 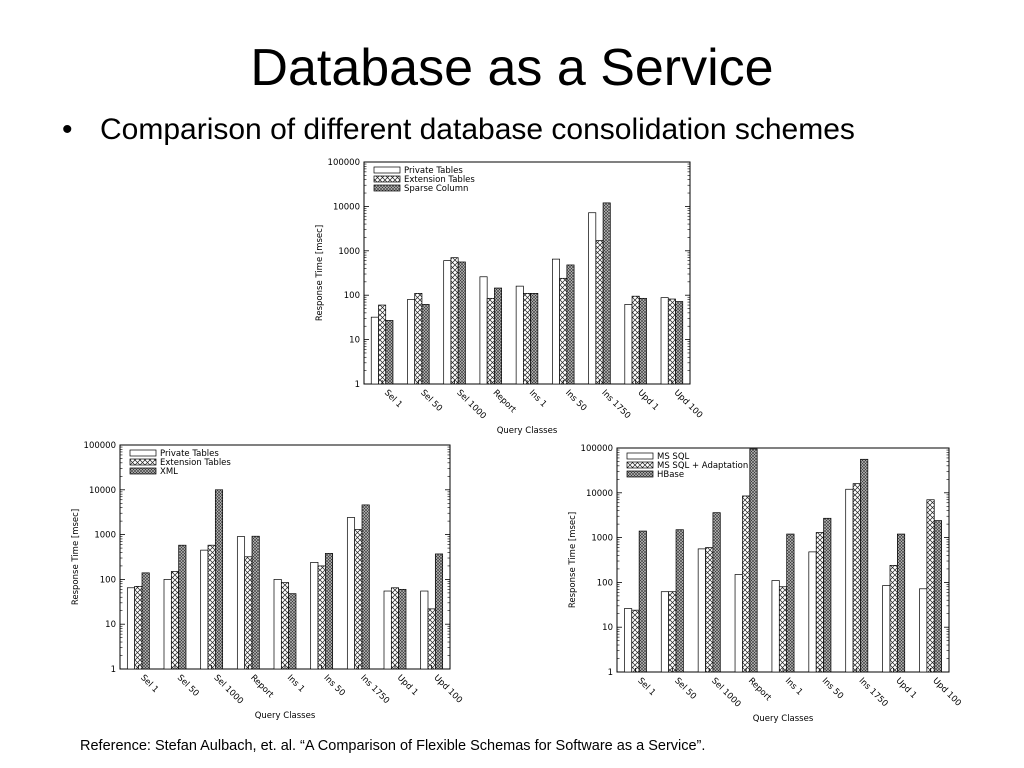 What do you see at coordinates (512, 68) in the screenshot?
I see `slide-title: Database as a Service` at bounding box center [512, 68].